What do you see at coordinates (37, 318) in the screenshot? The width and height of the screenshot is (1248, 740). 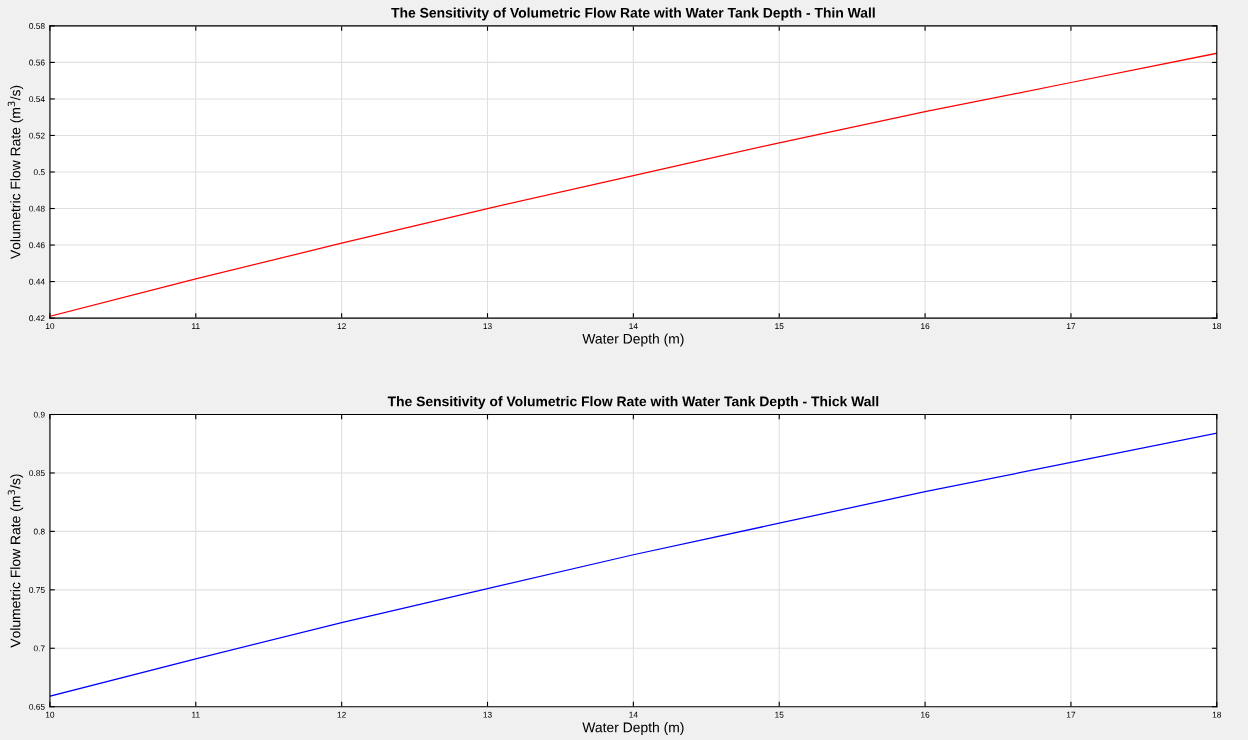 I see `y-tick-label: 0.42` at bounding box center [37, 318].